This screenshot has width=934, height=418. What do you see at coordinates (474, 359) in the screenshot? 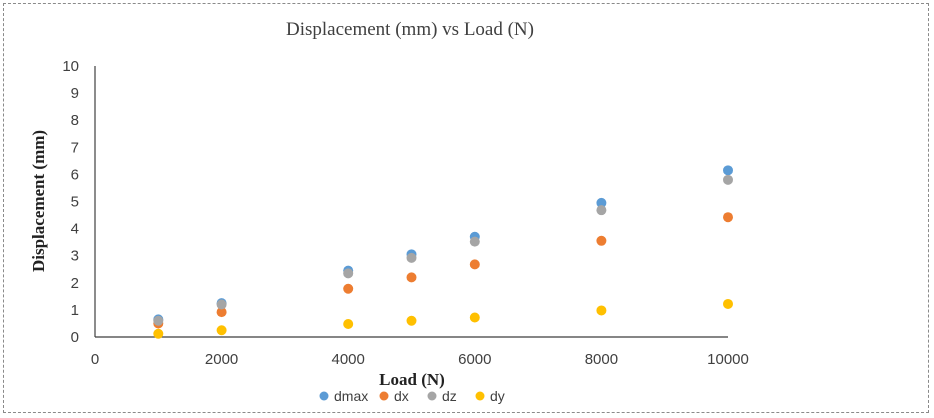
I see `x-tick-label: 6000` at bounding box center [474, 359].